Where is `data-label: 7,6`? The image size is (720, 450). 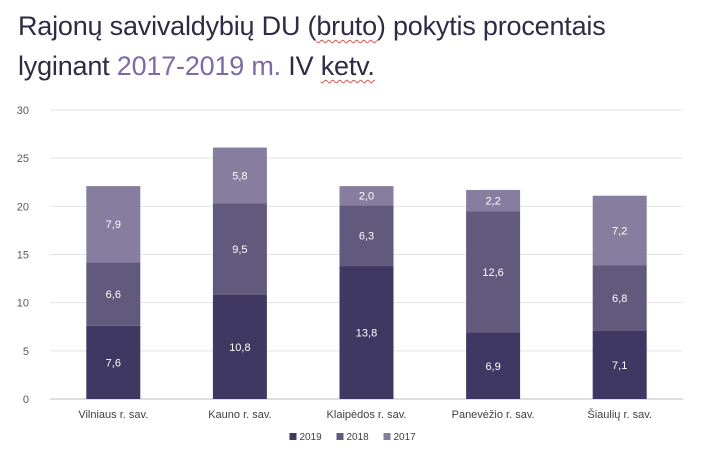
data-label: 7,6 is located at coordinates (113, 363).